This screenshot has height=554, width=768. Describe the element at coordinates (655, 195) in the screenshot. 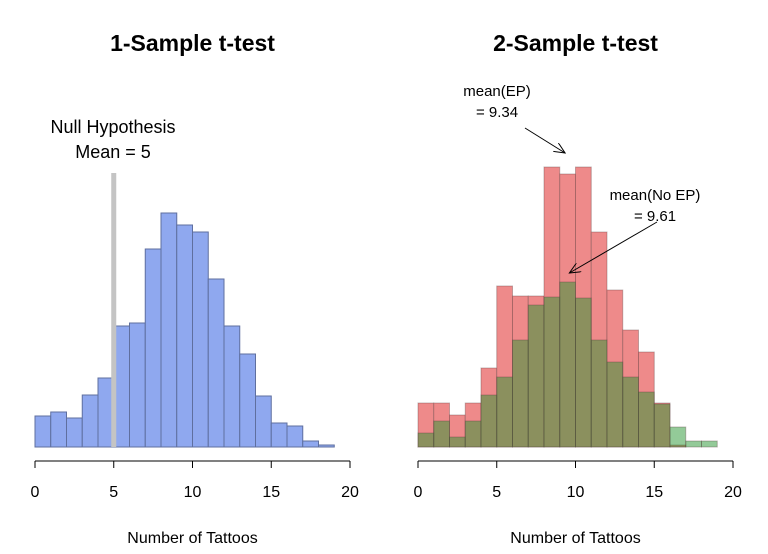

I see `annotation: mean(No EP)` at that location.